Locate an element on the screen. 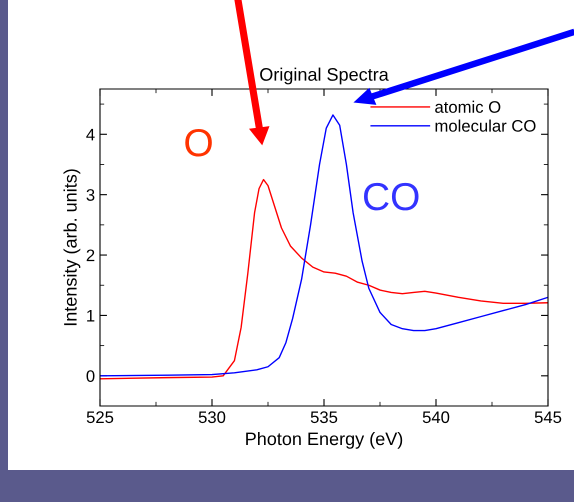 The width and height of the screenshot is (574, 502). annotation: CO is located at coordinates (391, 196).